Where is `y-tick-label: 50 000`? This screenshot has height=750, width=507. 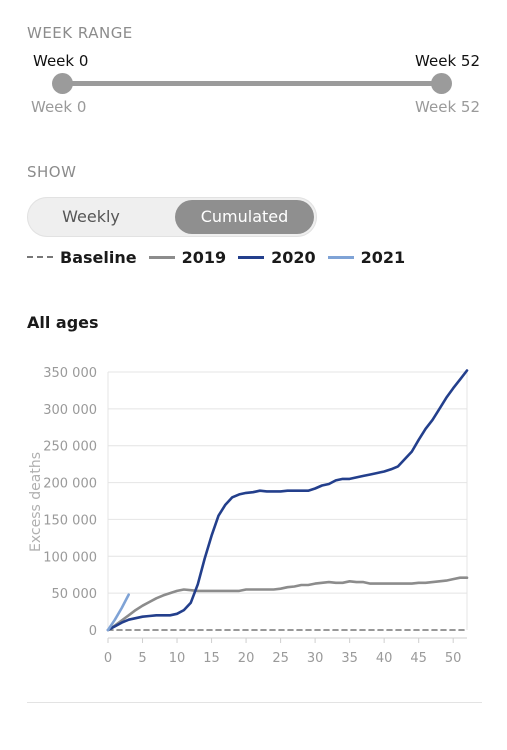
y-tick-label: 50 000 is located at coordinates (75, 594).